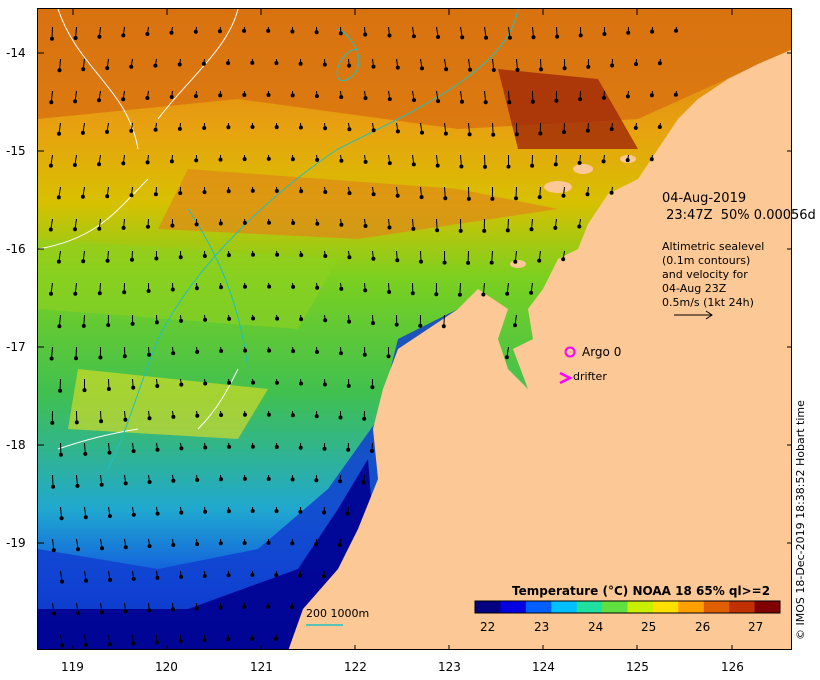  I want to click on lat-label: -16, so click(16, 249).